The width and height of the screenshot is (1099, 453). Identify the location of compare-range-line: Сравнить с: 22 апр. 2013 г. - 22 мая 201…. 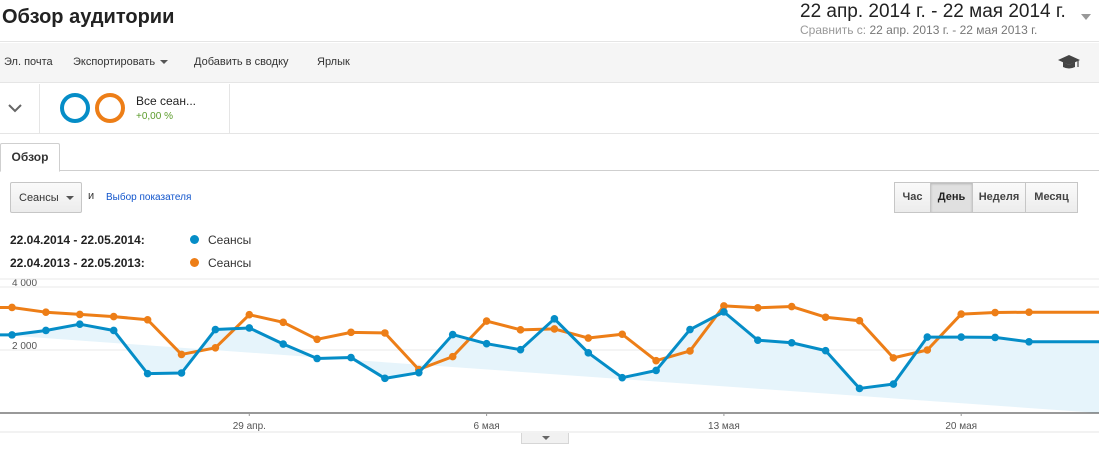
(918, 30).